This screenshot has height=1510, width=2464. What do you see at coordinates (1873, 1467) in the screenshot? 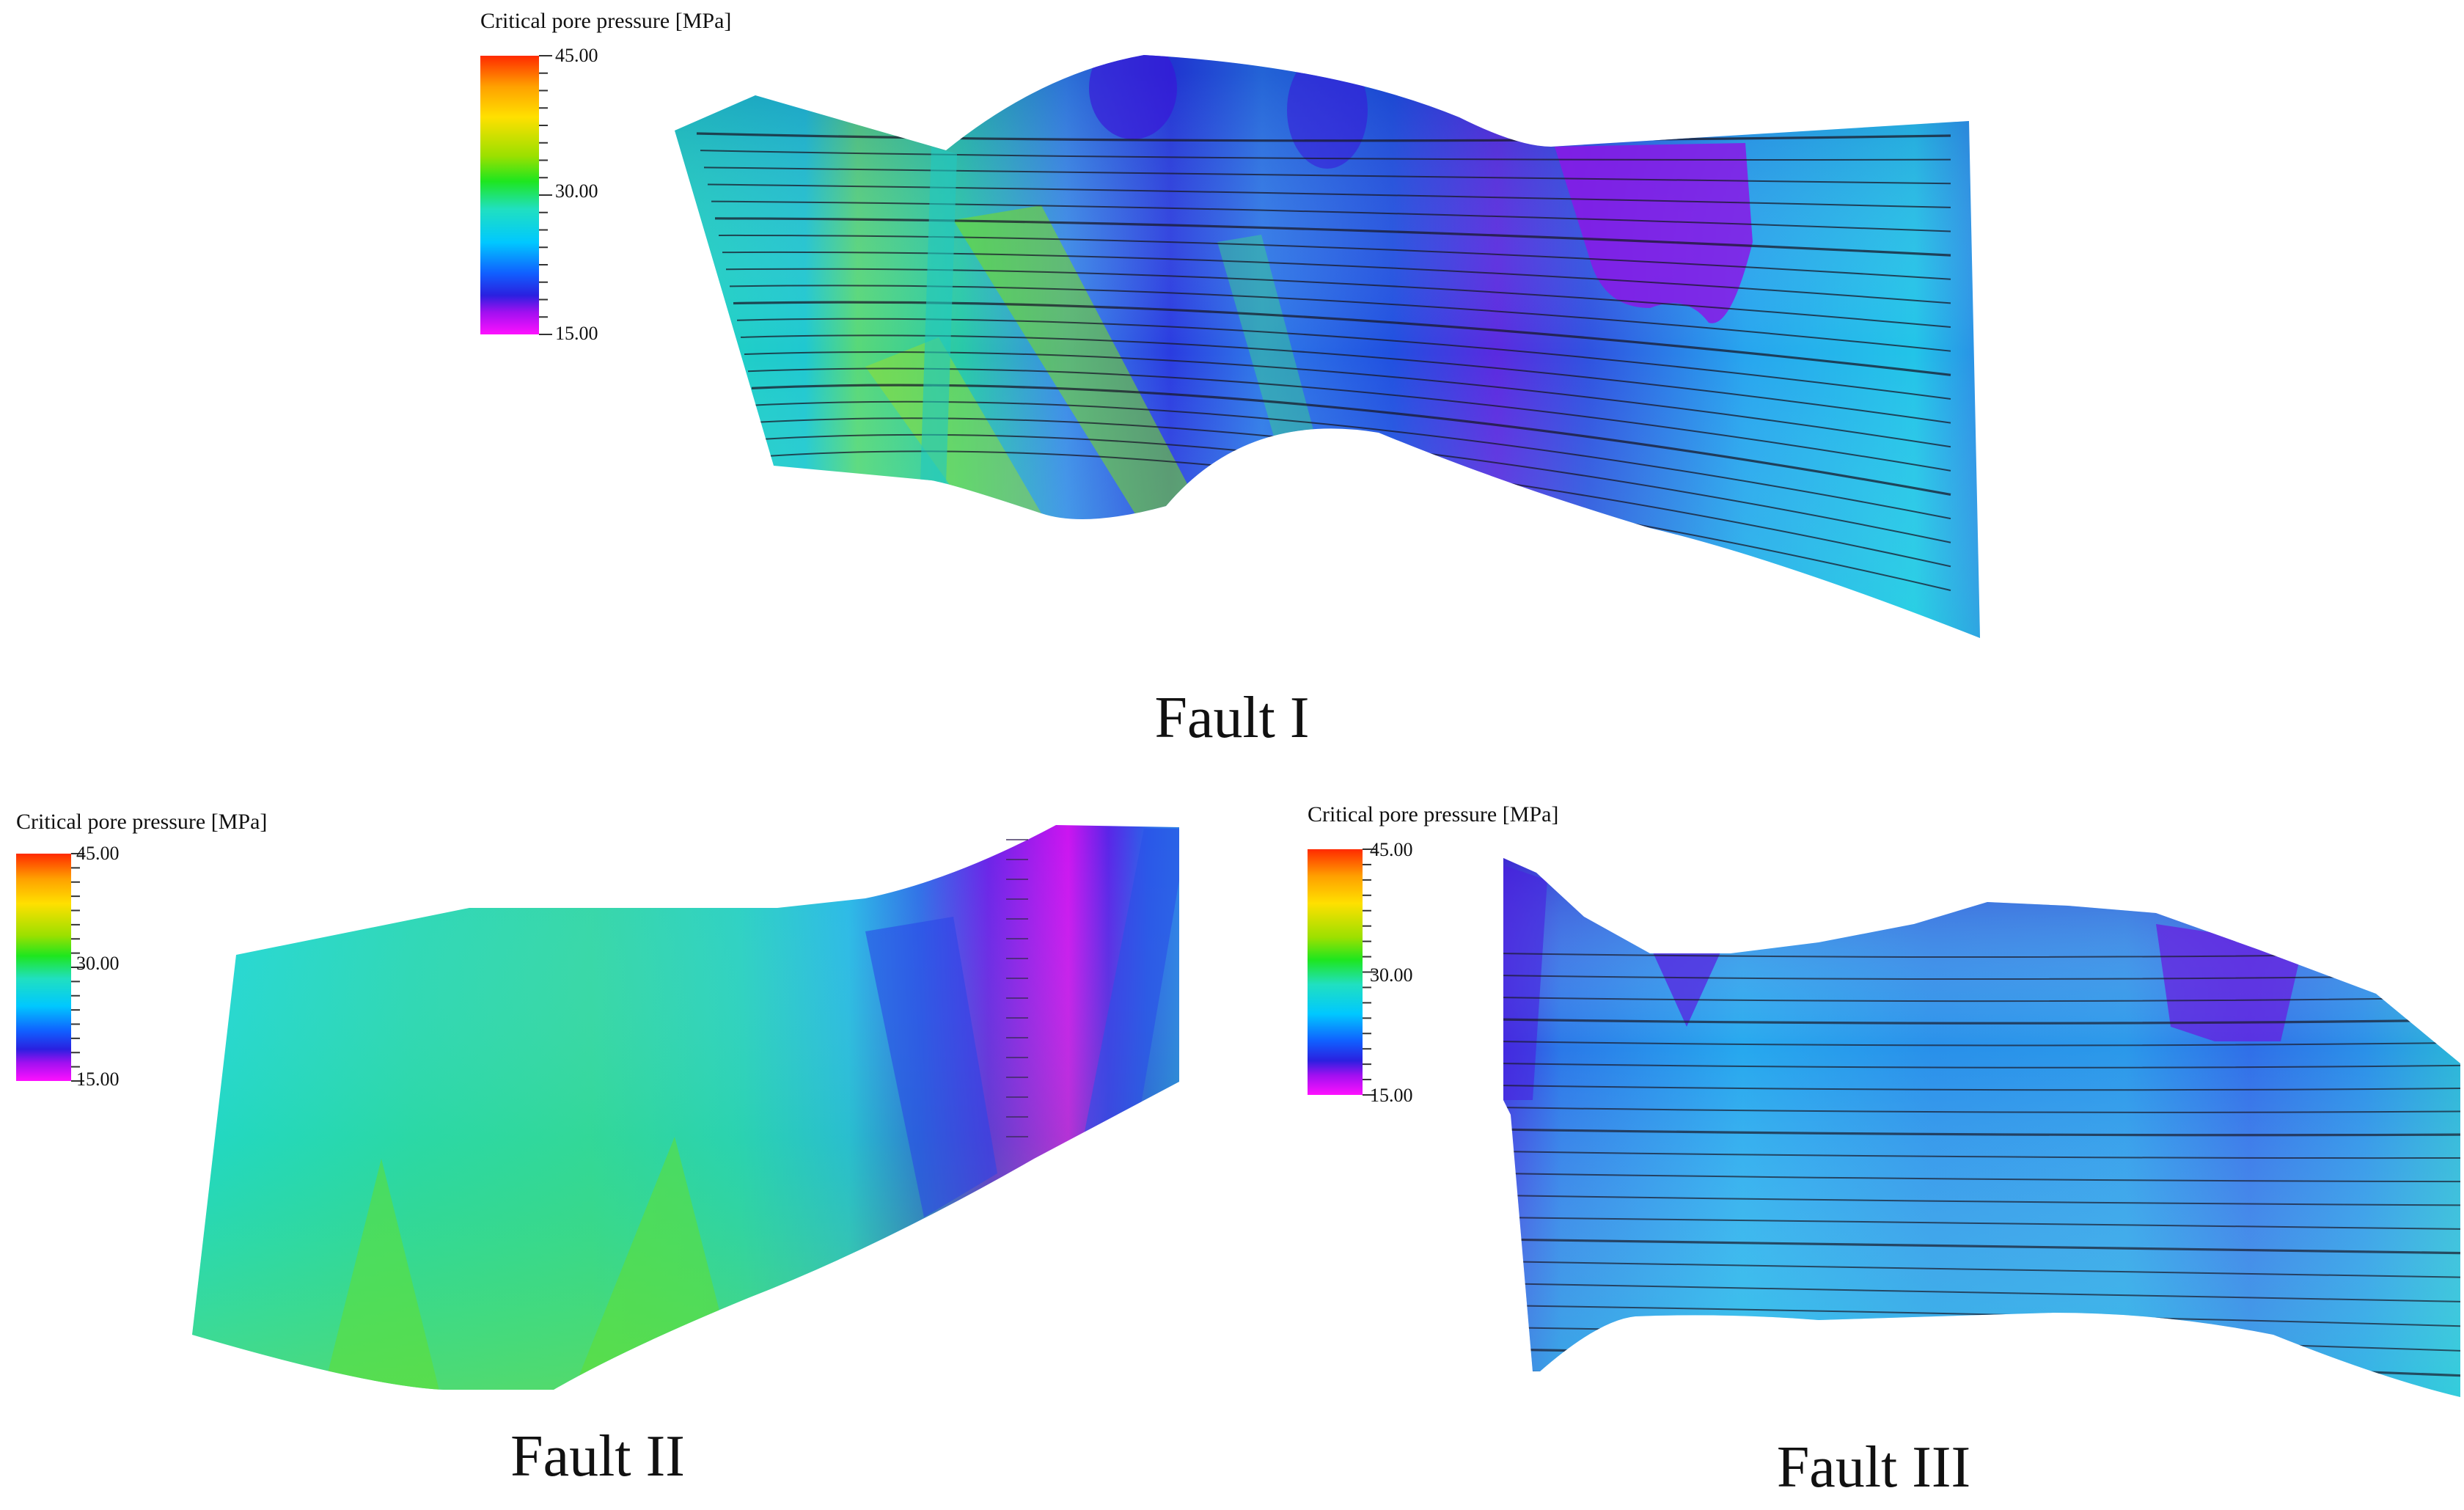
I see `fault-3-title: Fault III` at bounding box center [1873, 1467].